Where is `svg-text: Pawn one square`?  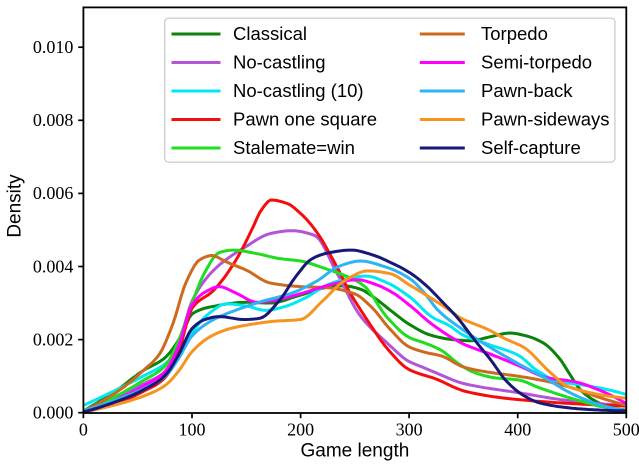 svg-text: Pawn one square is located at coordinates (305, 119).